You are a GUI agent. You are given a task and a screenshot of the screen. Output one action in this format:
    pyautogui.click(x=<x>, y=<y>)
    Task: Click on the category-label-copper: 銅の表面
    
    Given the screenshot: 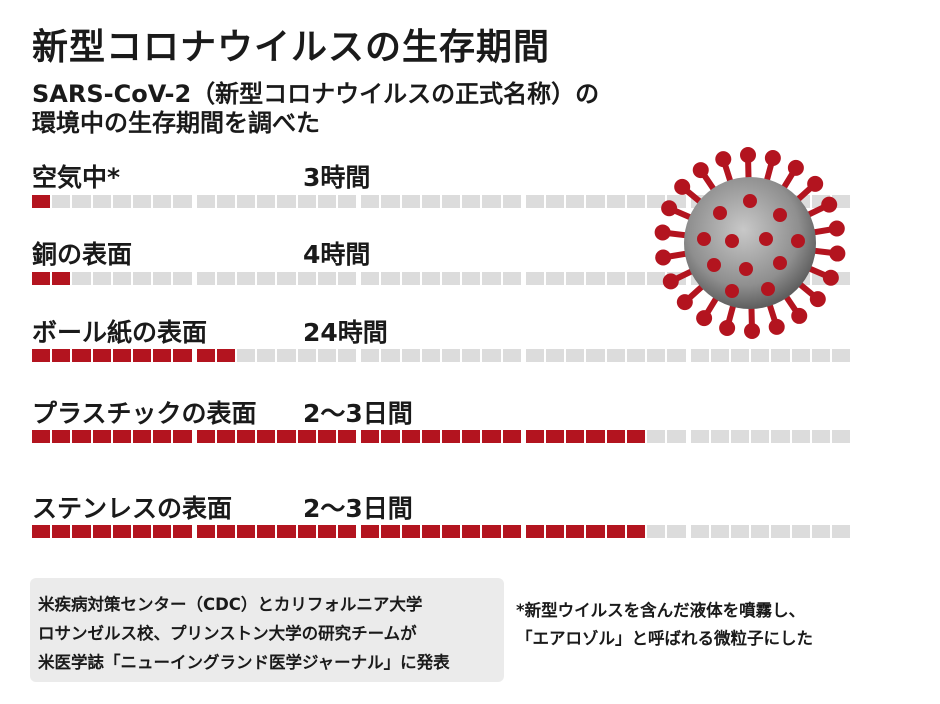 What is the action you would take?
    pyautogui.click(x=82, y=254)
    